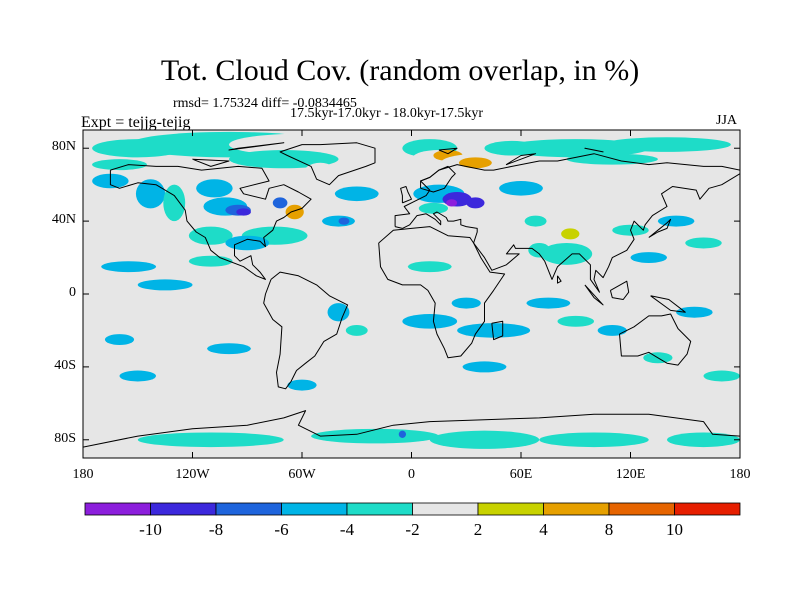 The height and width of the screenshot is (600, 800). What do you see at coordinates (630, 474) in the screenshot?
I see `x-tick-label-5: 120E` at bounding box center [630, 474].